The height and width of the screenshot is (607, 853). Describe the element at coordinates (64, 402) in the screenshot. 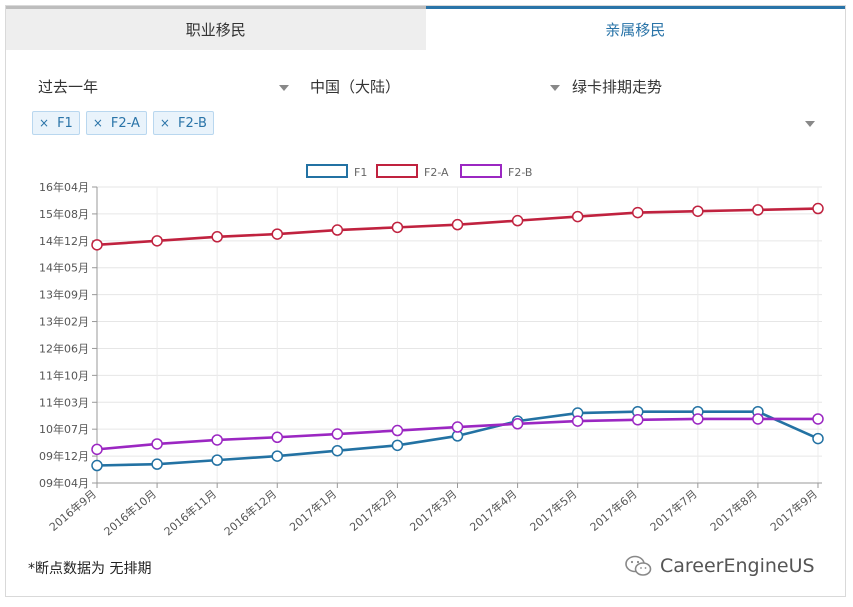

I see `y-tick-label: 11年03月` at that location.